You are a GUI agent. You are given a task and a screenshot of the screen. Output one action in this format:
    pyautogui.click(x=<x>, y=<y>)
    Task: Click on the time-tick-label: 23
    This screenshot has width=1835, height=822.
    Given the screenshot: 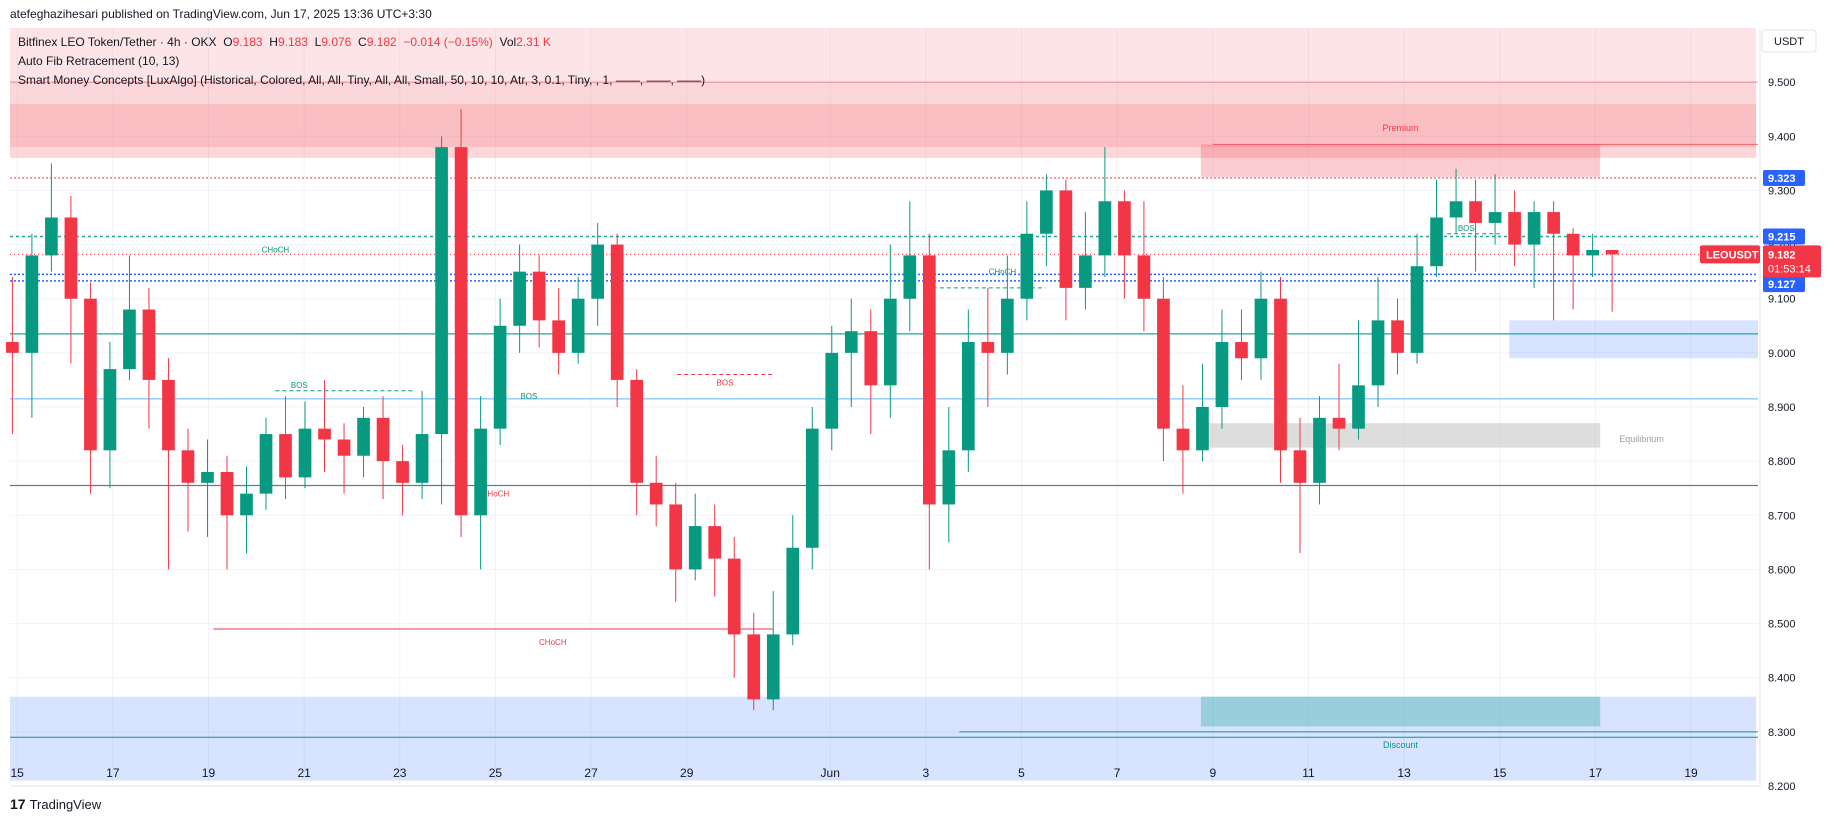 What is the action you would take?
    pyautogui.click(x=400, y=773)
    